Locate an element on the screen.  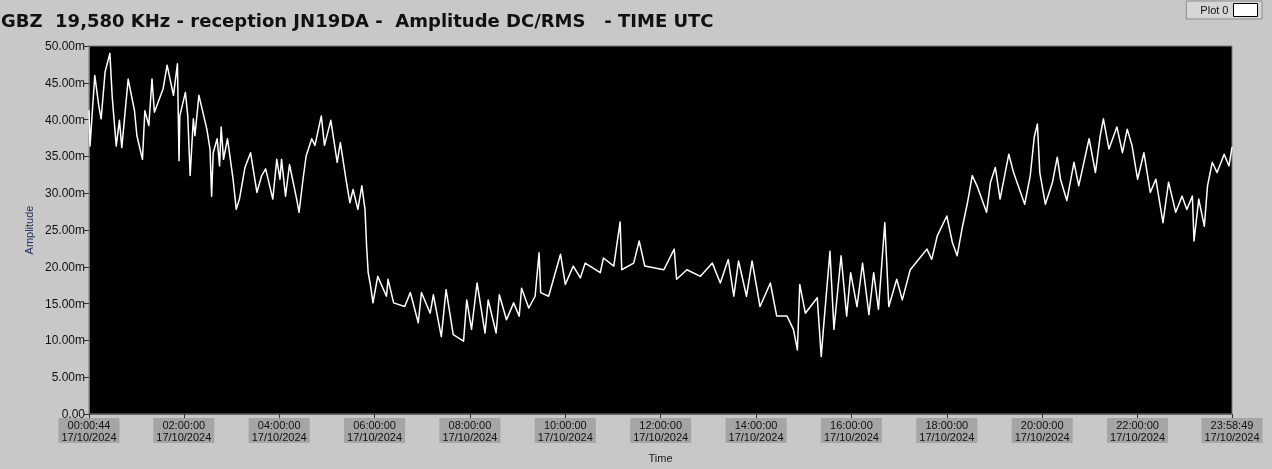
y-tick-label: 20.00m is located at coordinates (64, 266).